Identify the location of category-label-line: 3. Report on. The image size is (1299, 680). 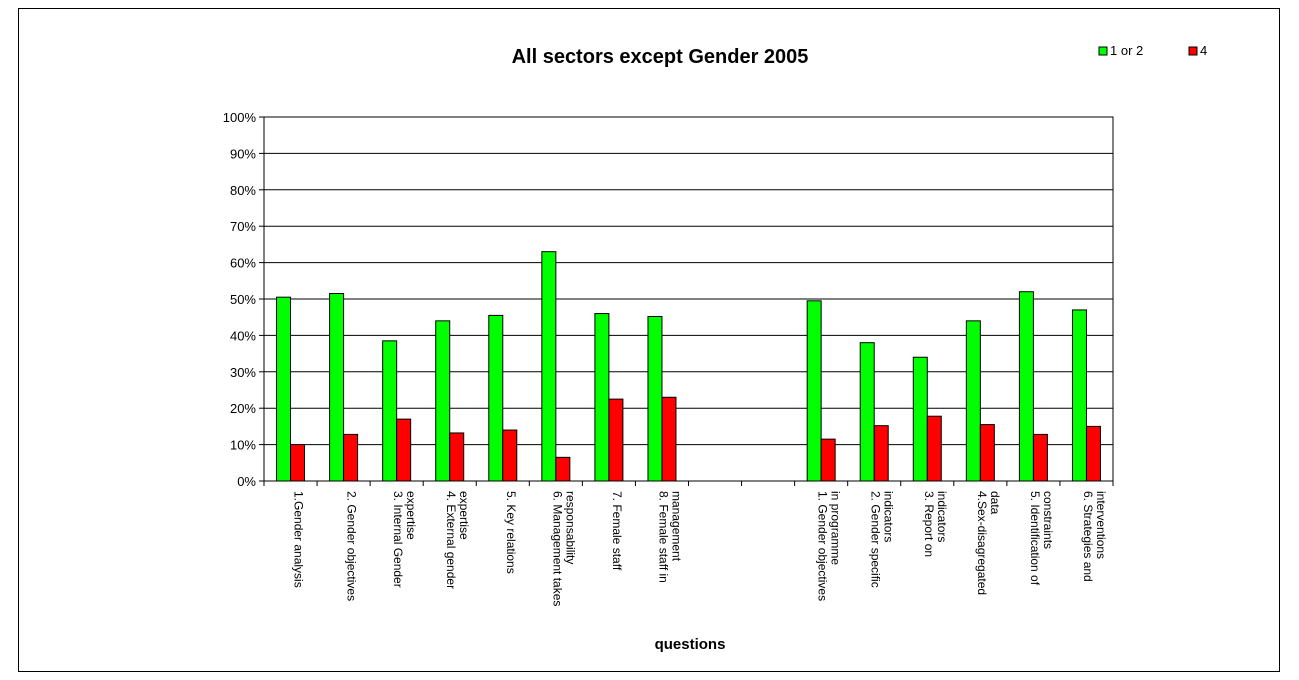
(929, 524).